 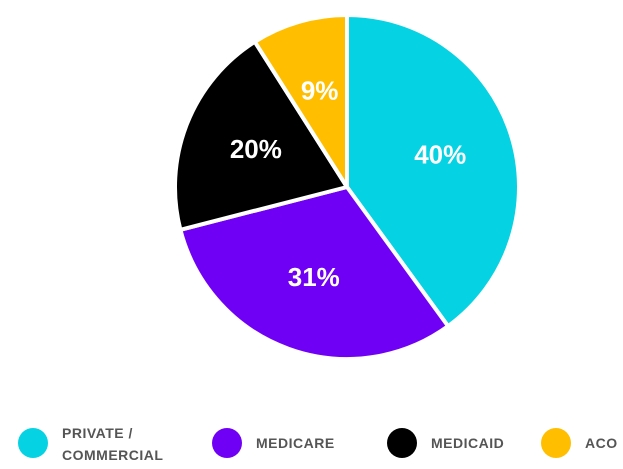 I want to click on legend-label: MEDICARE, so click(x=295, y=443).